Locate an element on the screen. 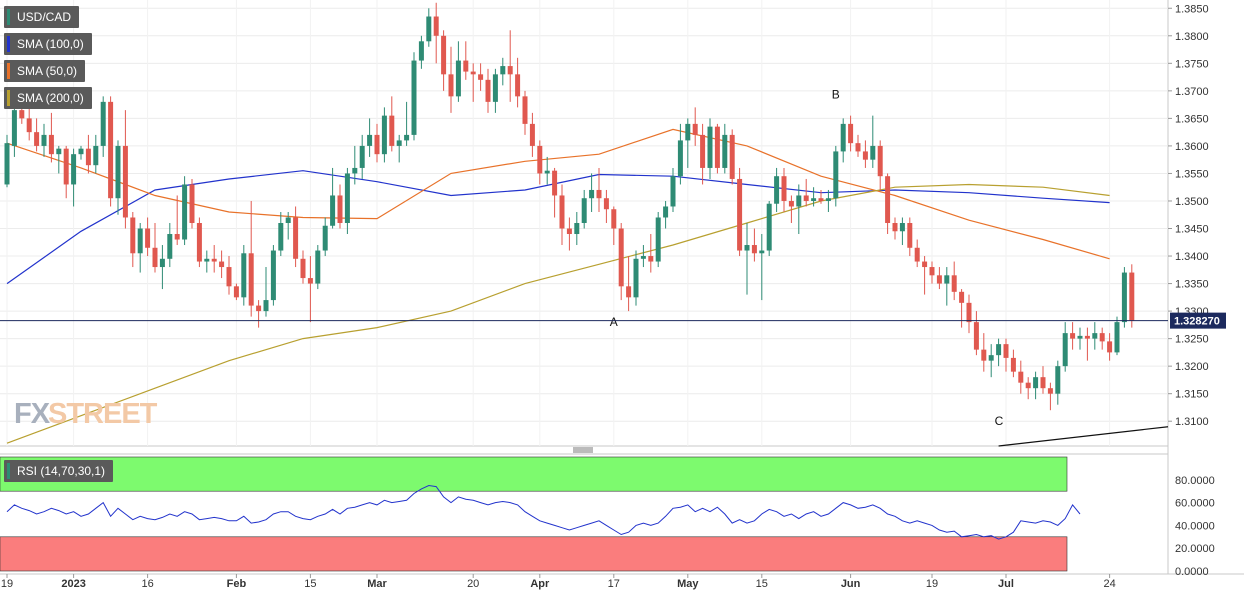  price-tick-label: 1.3750 is located at coordinates (1192, 64).